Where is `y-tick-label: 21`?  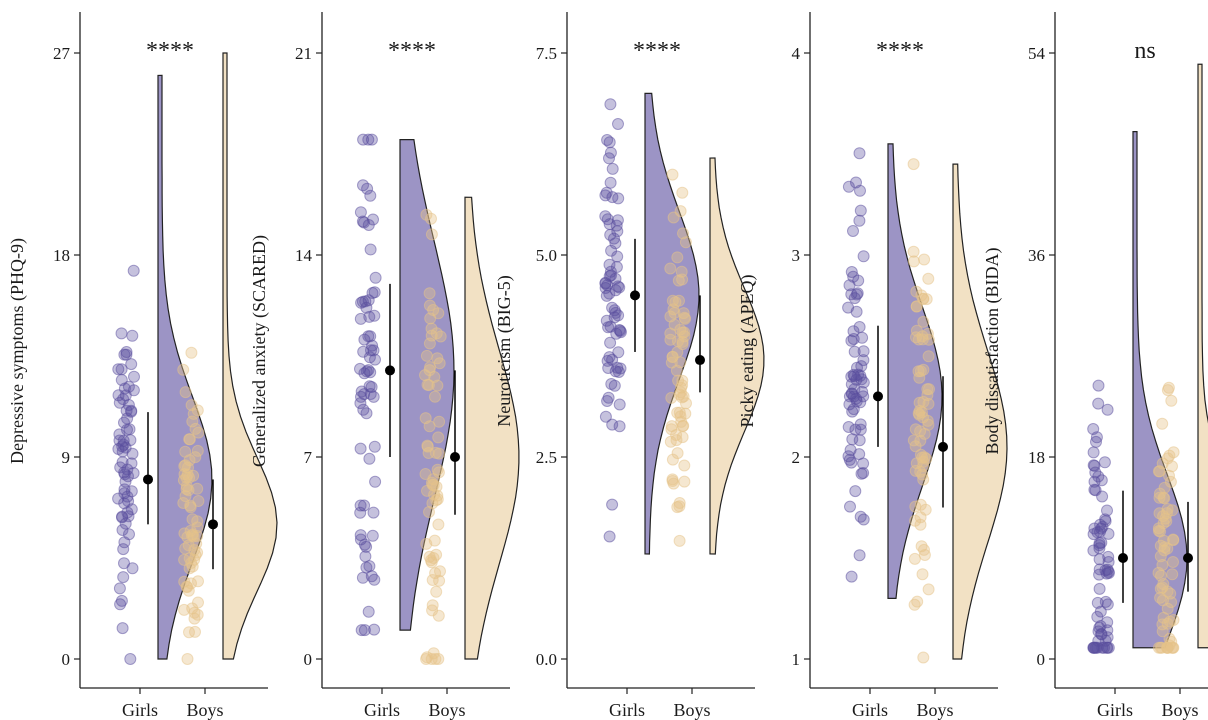 y-tick-label: 21 is located at coordinates (303, 53).